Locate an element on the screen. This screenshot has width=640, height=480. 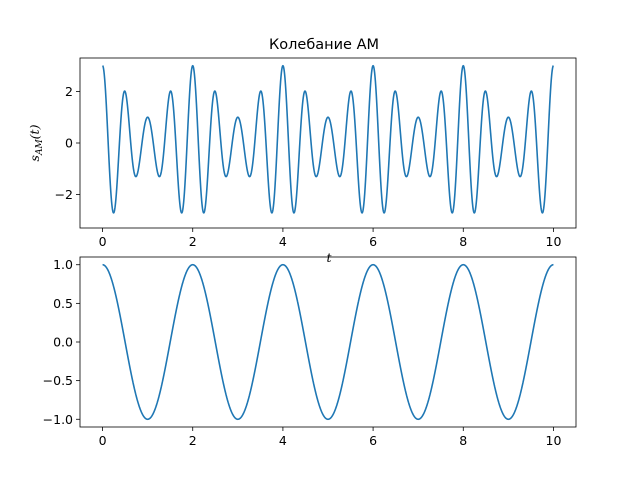
bottom-x-ticks: 0 2 4 6 8 10 is located at coordinates (330, 437).